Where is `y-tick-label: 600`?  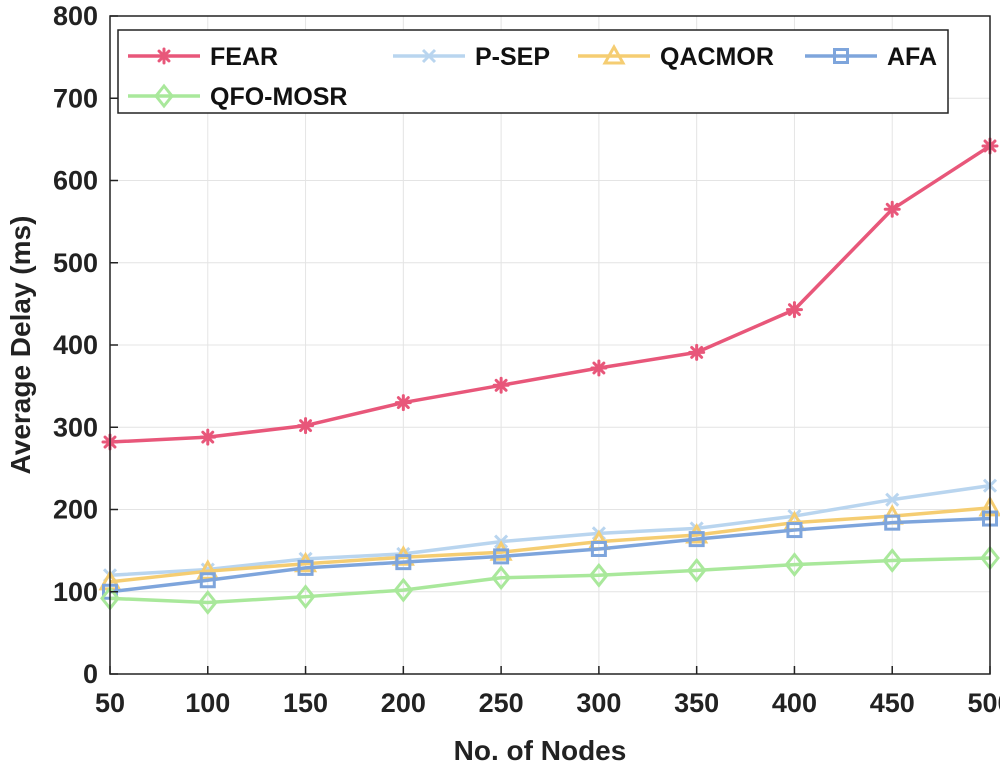
y-tick-label: 600 is located at coordinates (75, 181).